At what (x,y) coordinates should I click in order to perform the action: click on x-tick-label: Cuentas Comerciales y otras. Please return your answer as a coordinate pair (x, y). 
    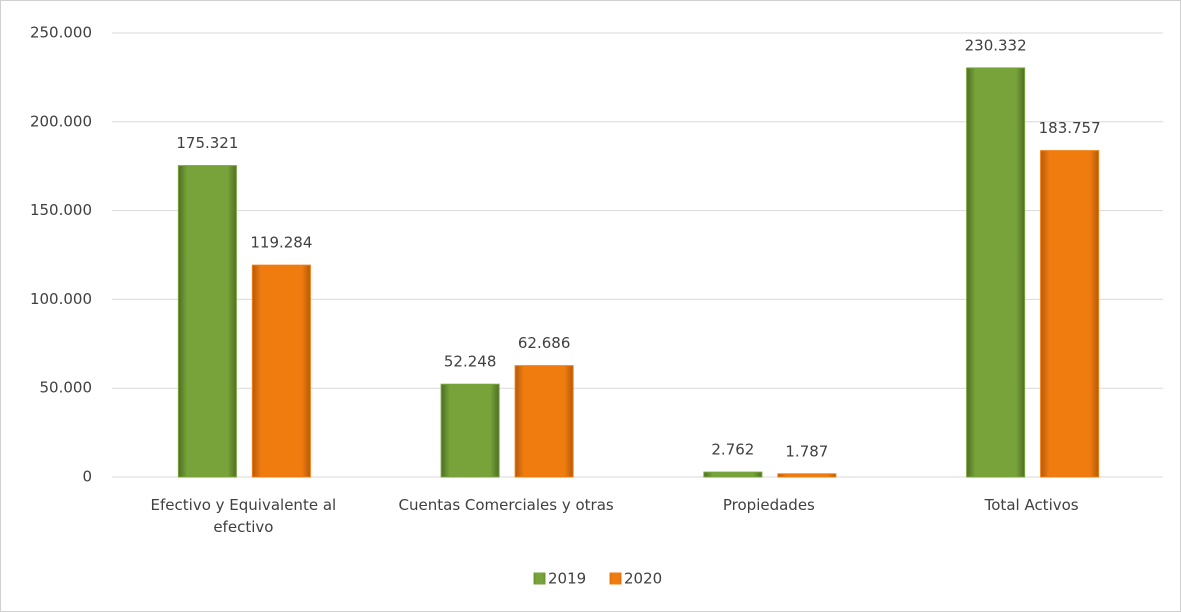
    Looking at the image, I should click on (506, 505).